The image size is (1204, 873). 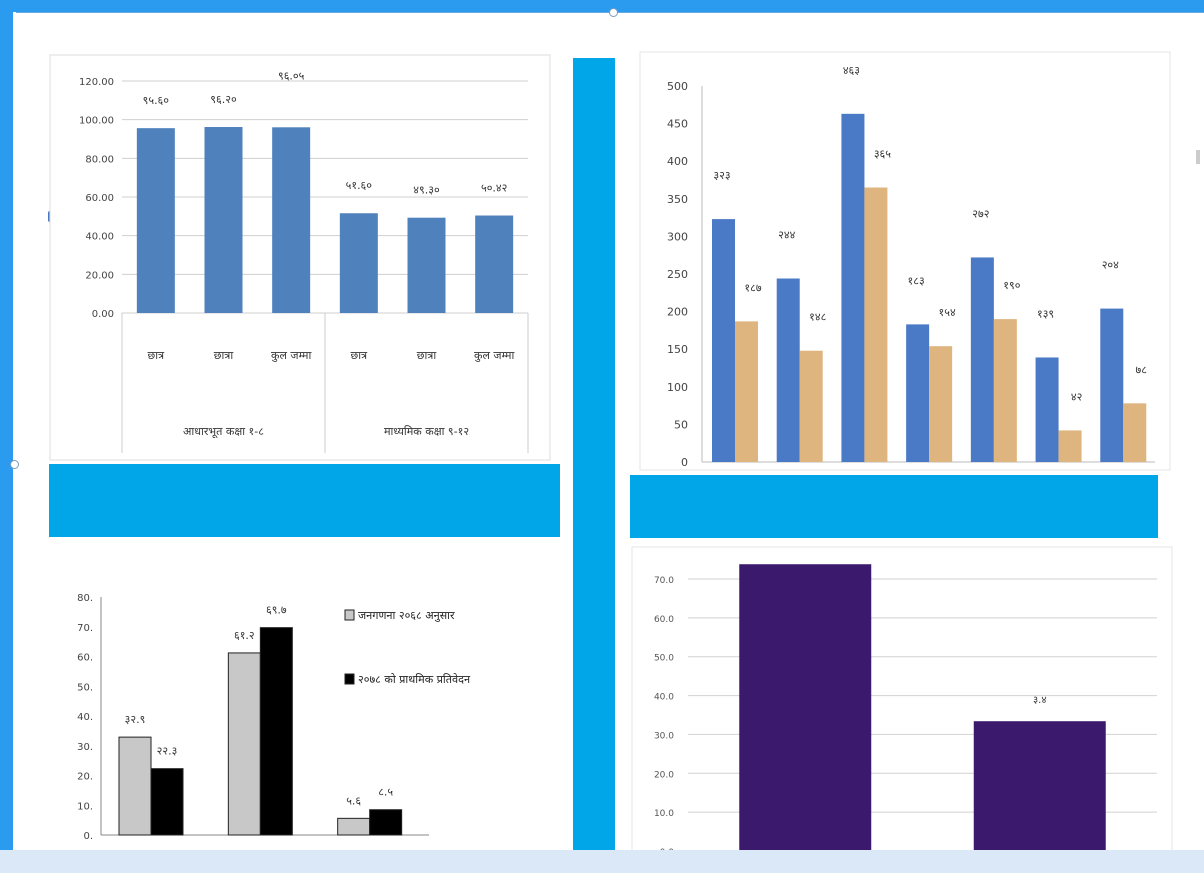 What do you see at coordinates (85, 777) in the screenshot?
I see `y-tick-label: 20.` at bounding box center [85, 777].